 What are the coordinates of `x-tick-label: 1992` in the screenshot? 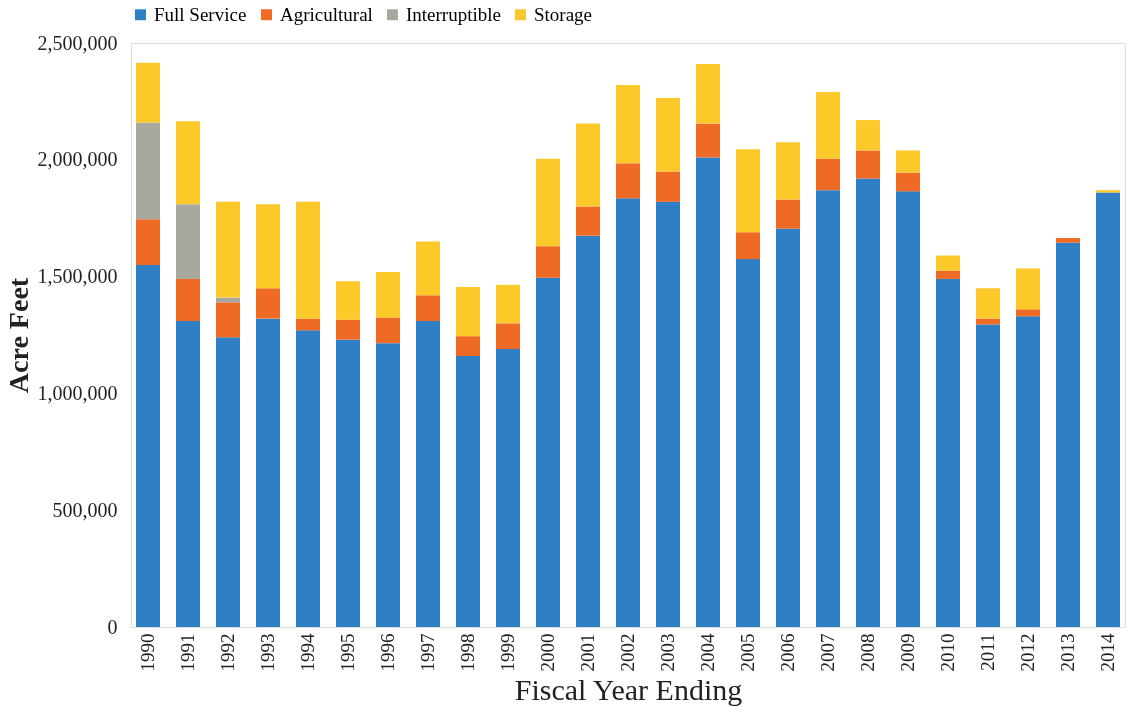 It's located at (227, 652).